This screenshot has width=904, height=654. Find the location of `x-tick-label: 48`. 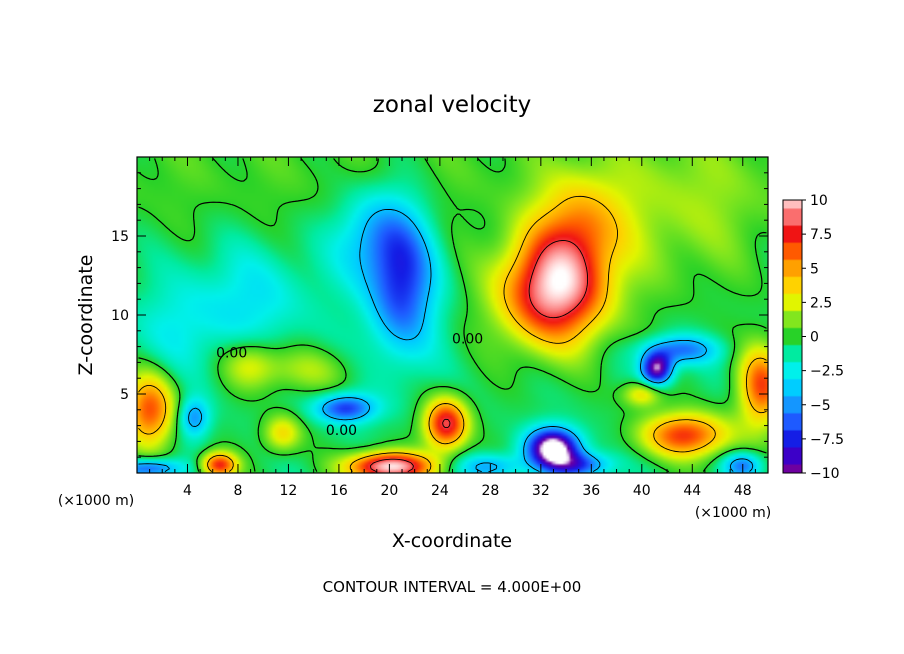

x-tick-label: 48 is located at coordinates (743, 491).